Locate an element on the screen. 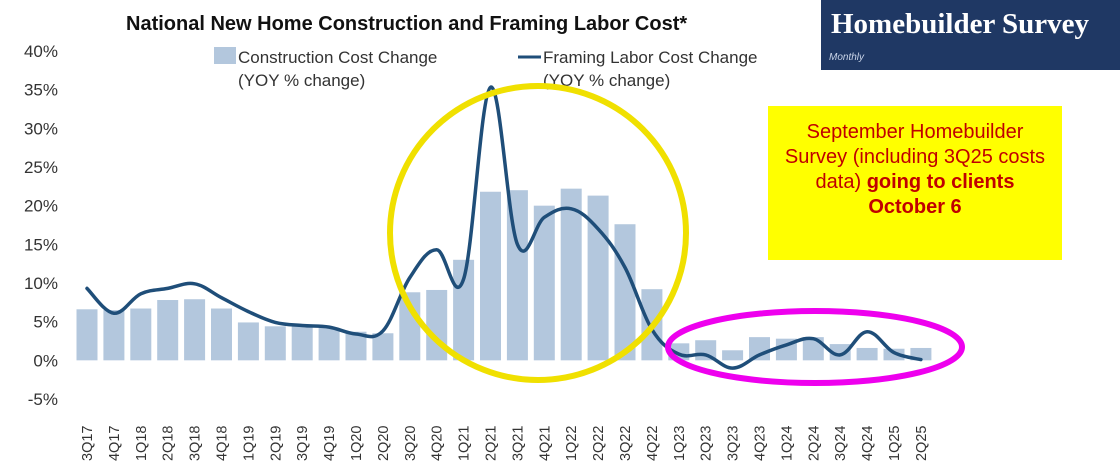 This screenshot has height=472, width=1120. y-tick-label: 5% is located at coordinates (45, 322).